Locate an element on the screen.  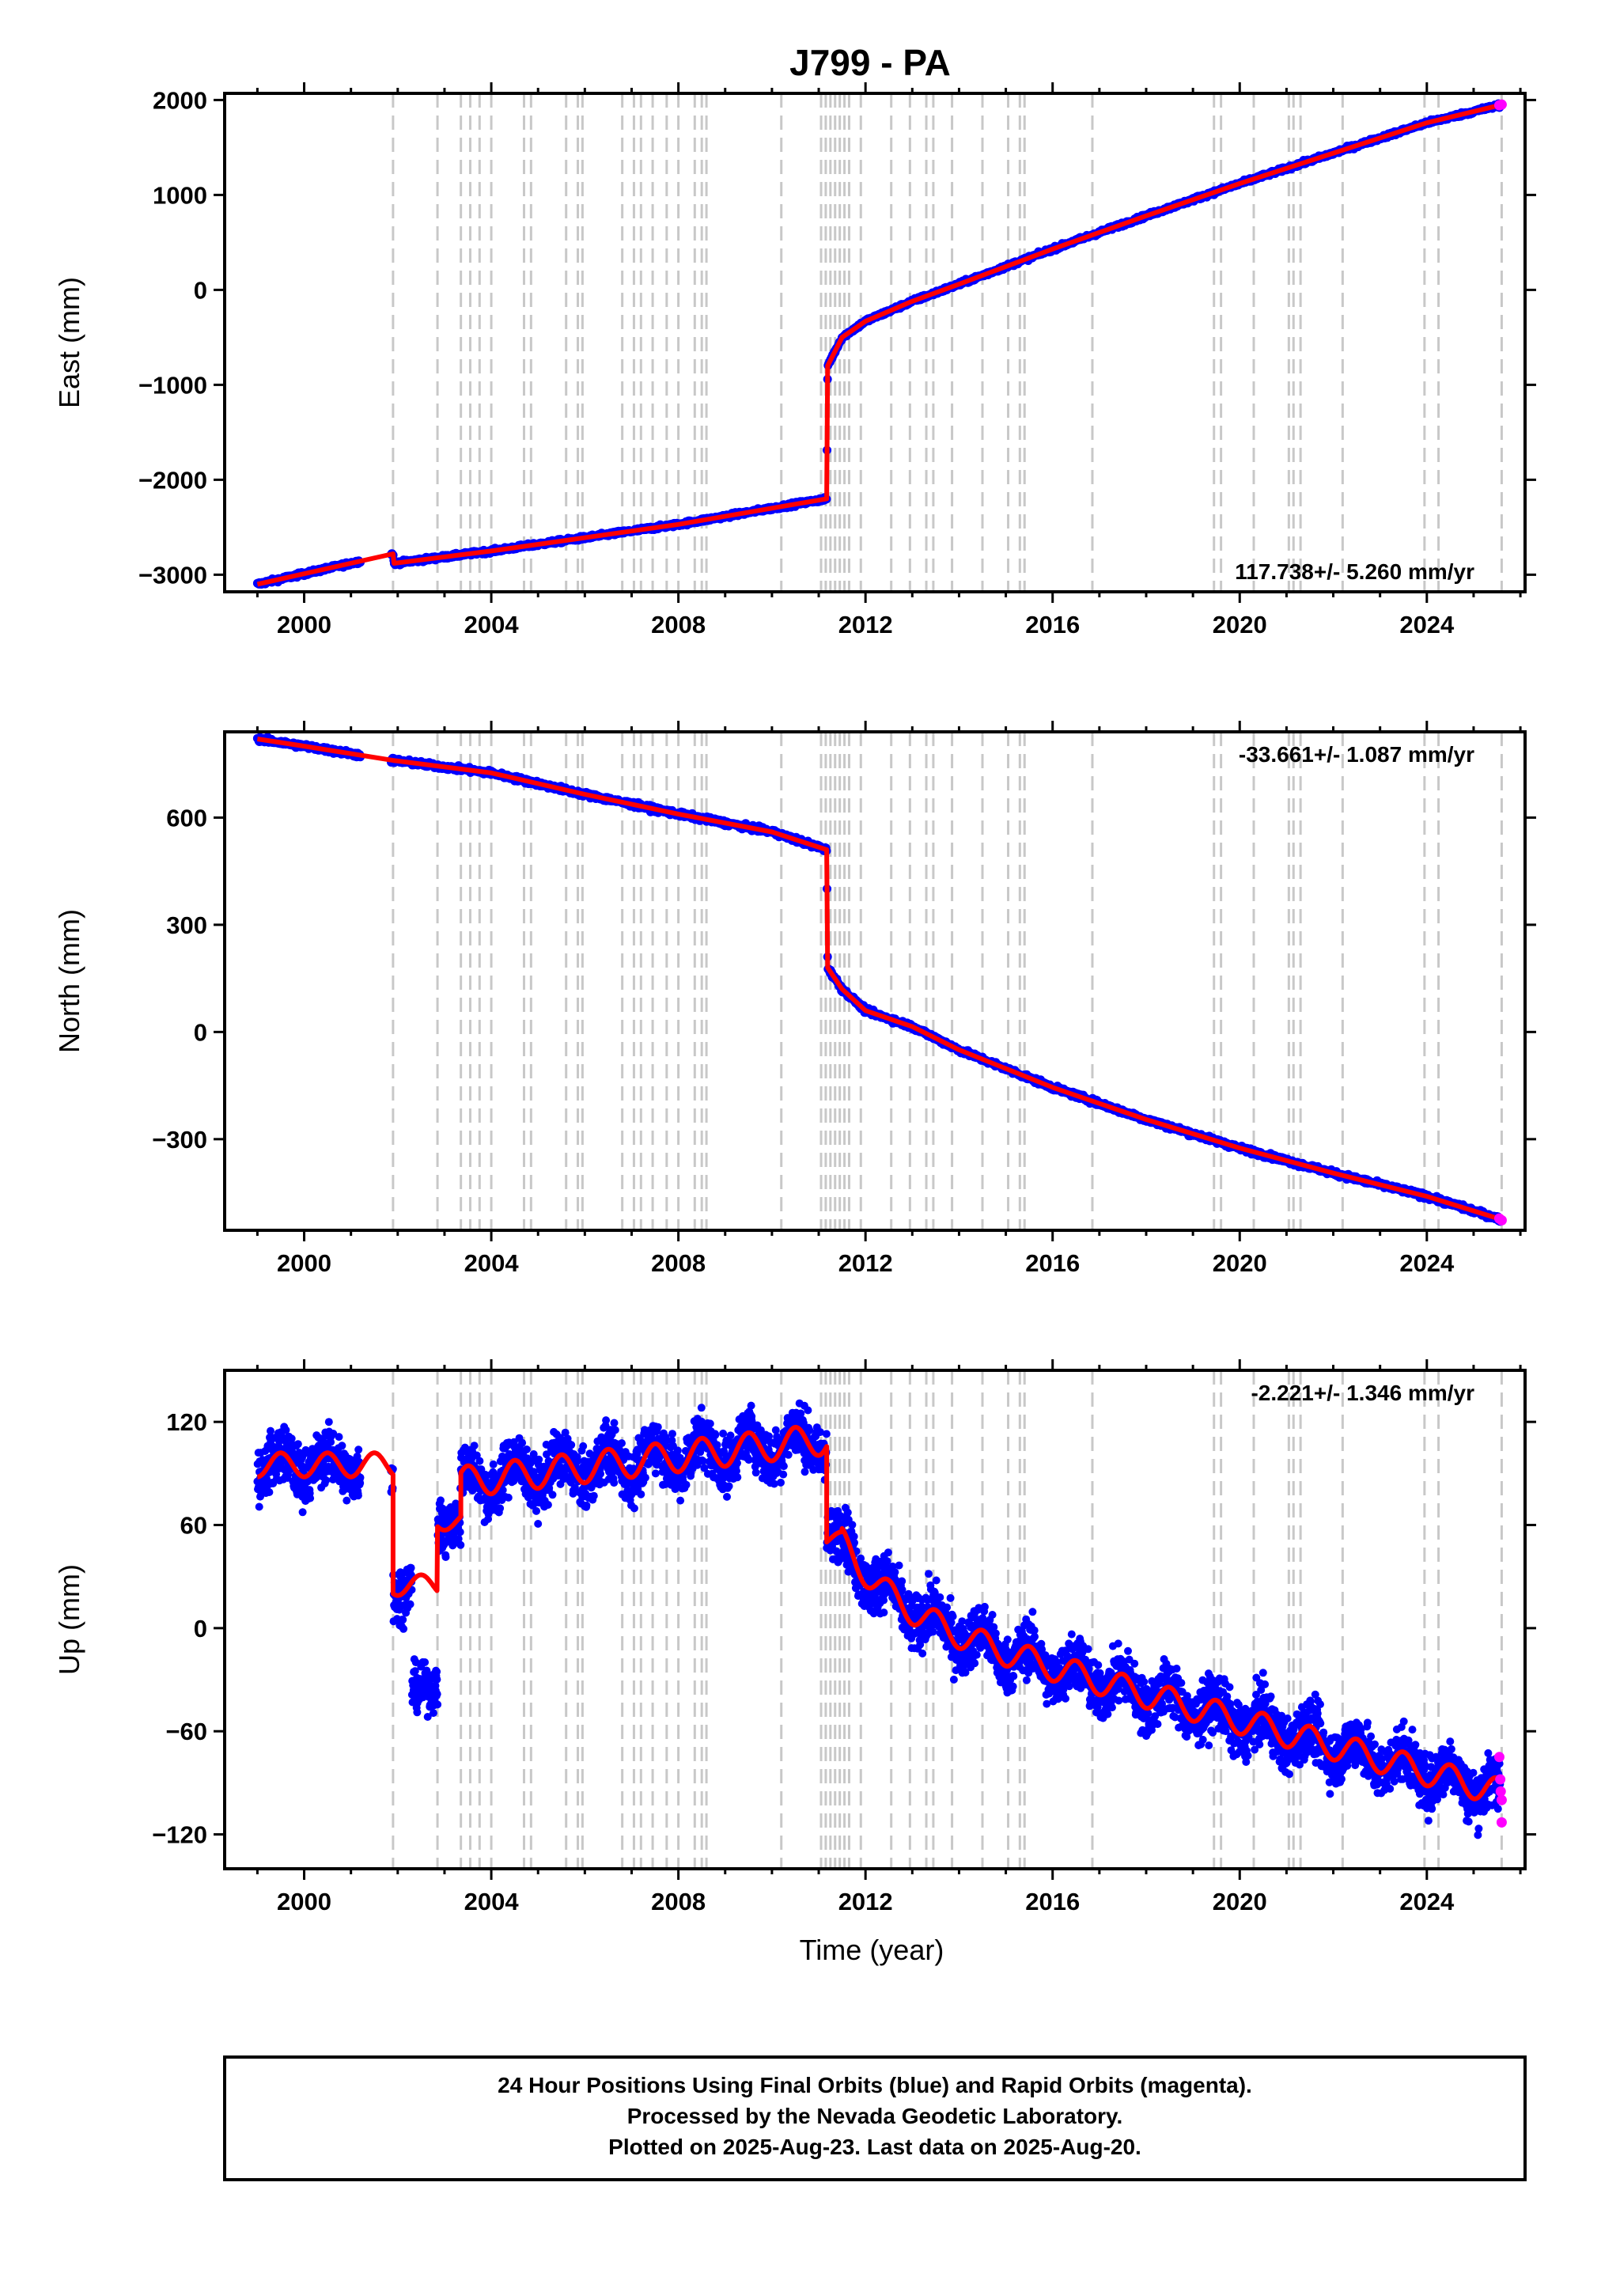
east-ytick-label: −2000 is located at coordinates (173, 480).